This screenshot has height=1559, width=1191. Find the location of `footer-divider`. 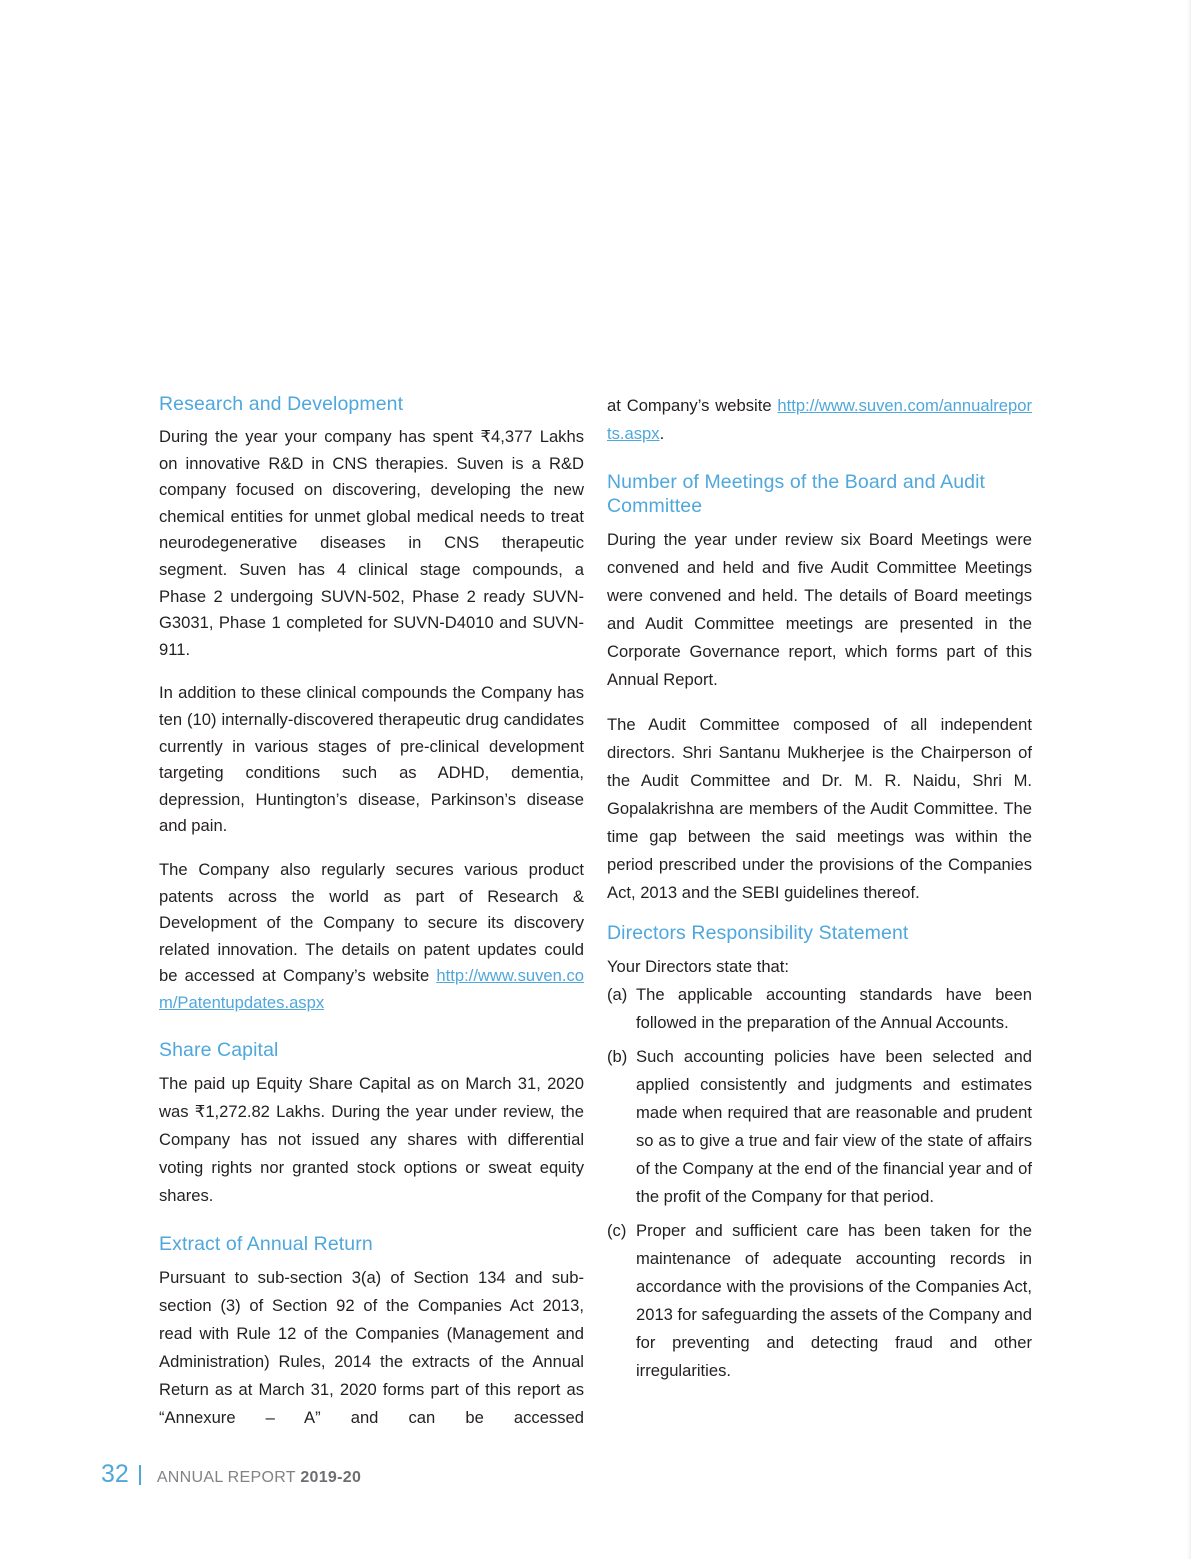

footer-divider is located at coordinates (139, 1474).